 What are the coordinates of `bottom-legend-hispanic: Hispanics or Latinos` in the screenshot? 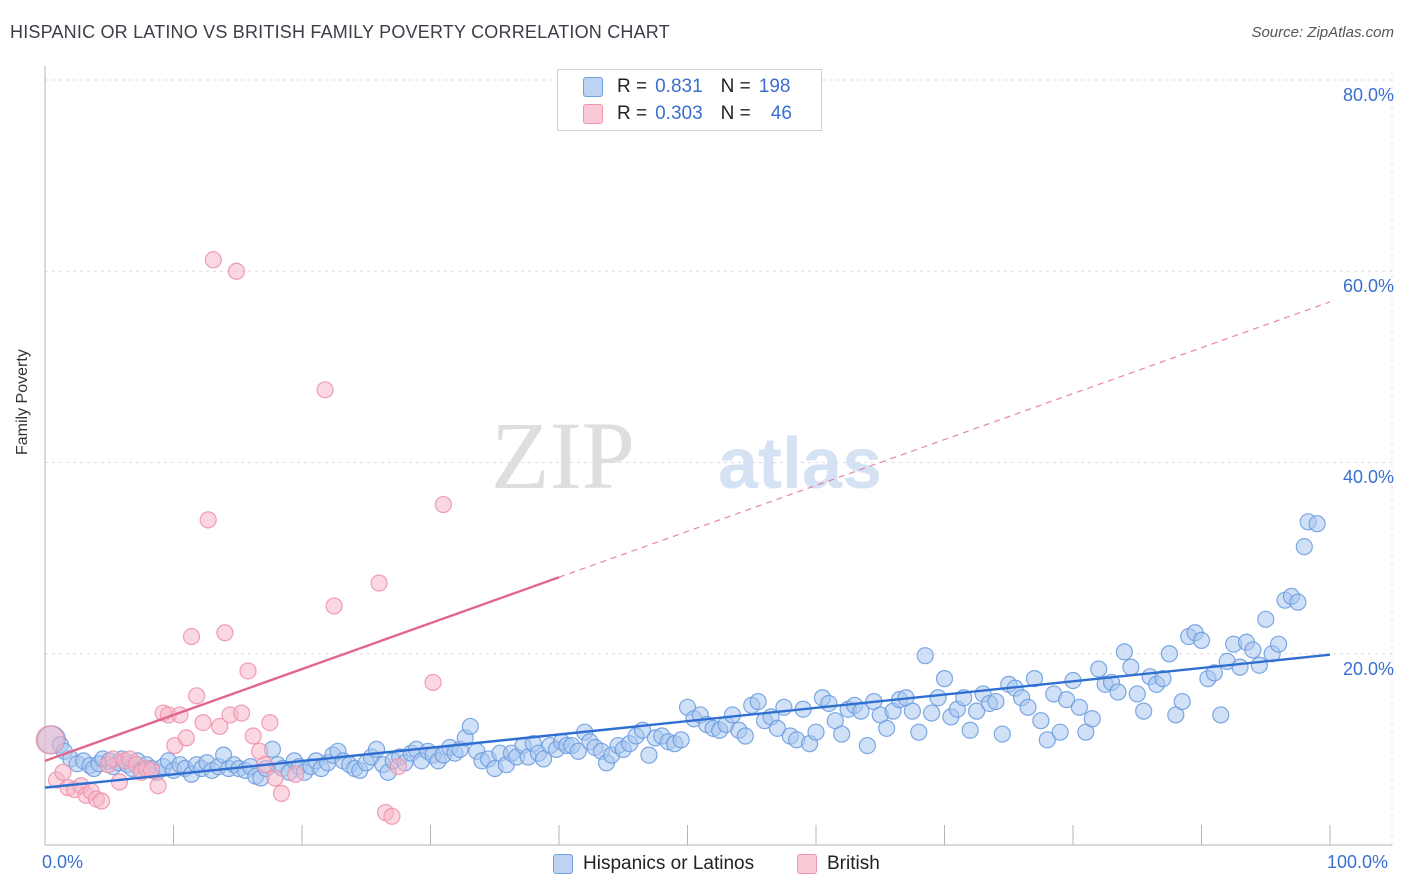 It's located at (653, 864).